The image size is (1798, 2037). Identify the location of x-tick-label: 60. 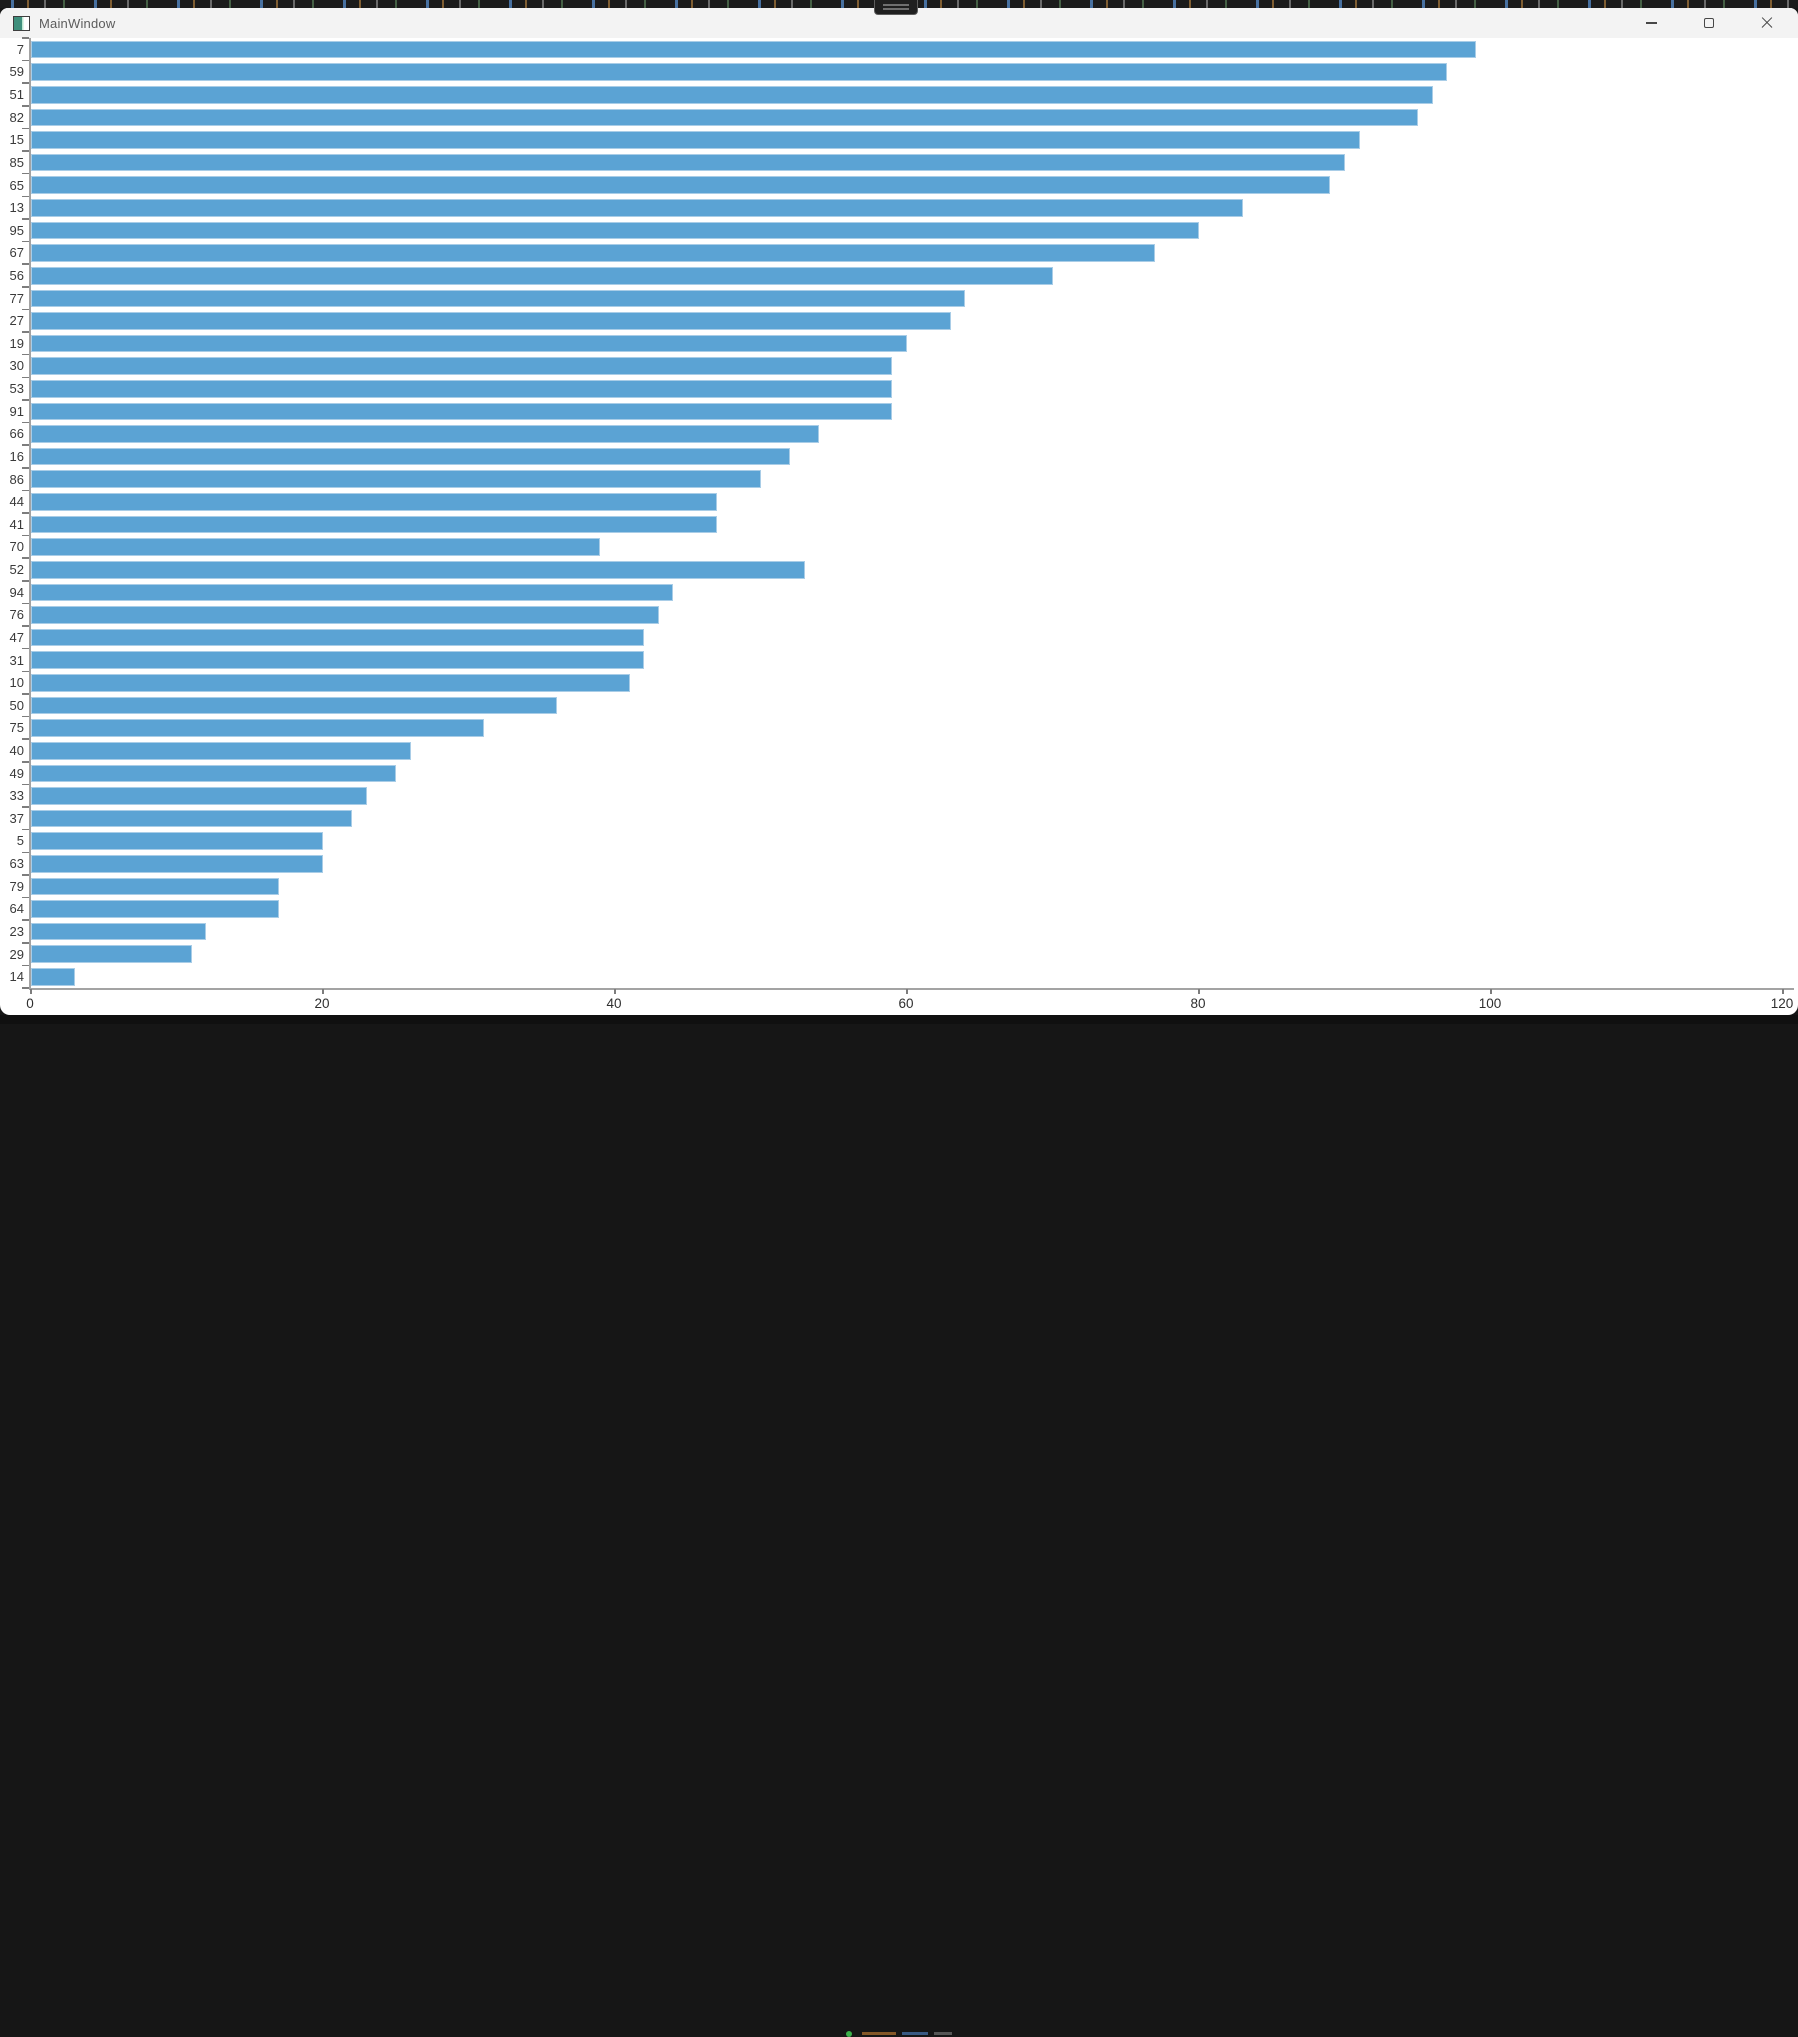
(906, 1003).